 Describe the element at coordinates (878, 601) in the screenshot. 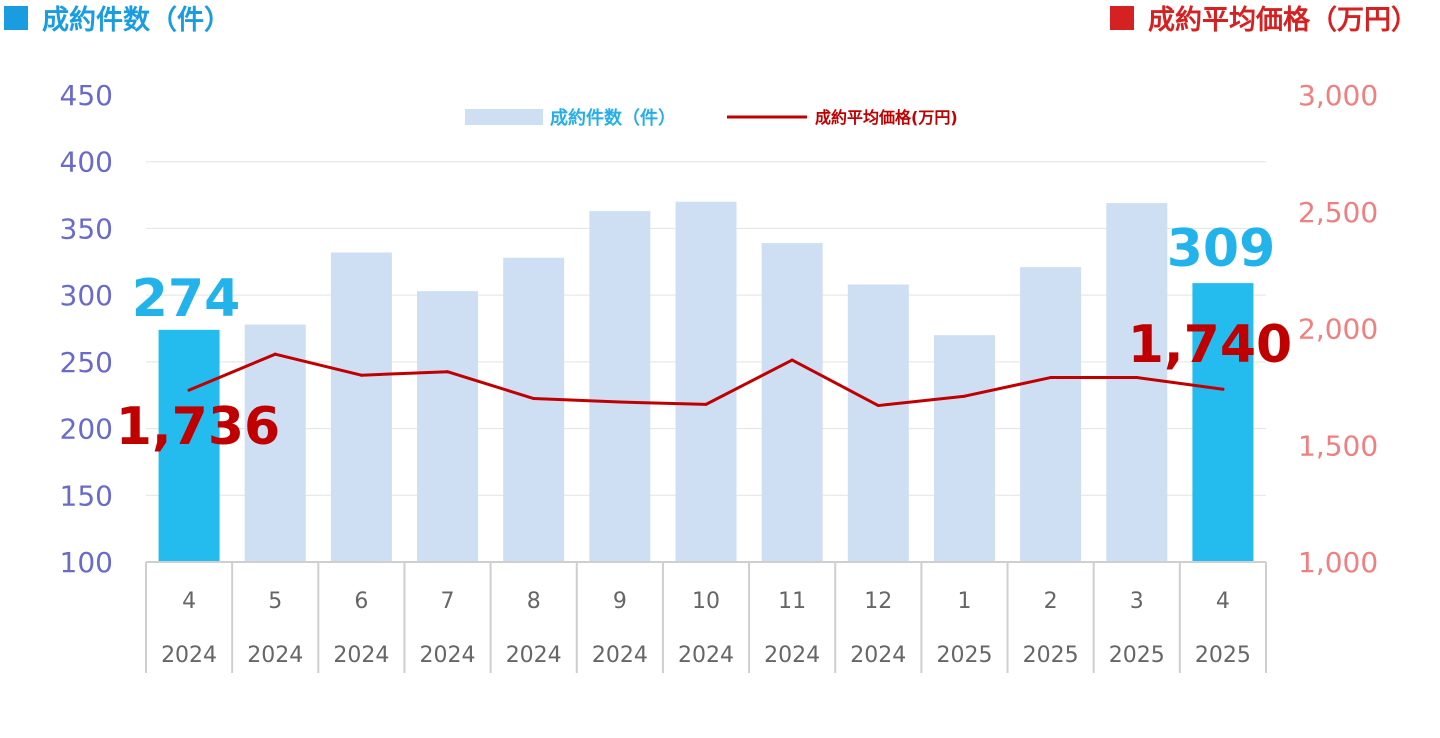

I see `x-axis-month-label: 12` at that location.